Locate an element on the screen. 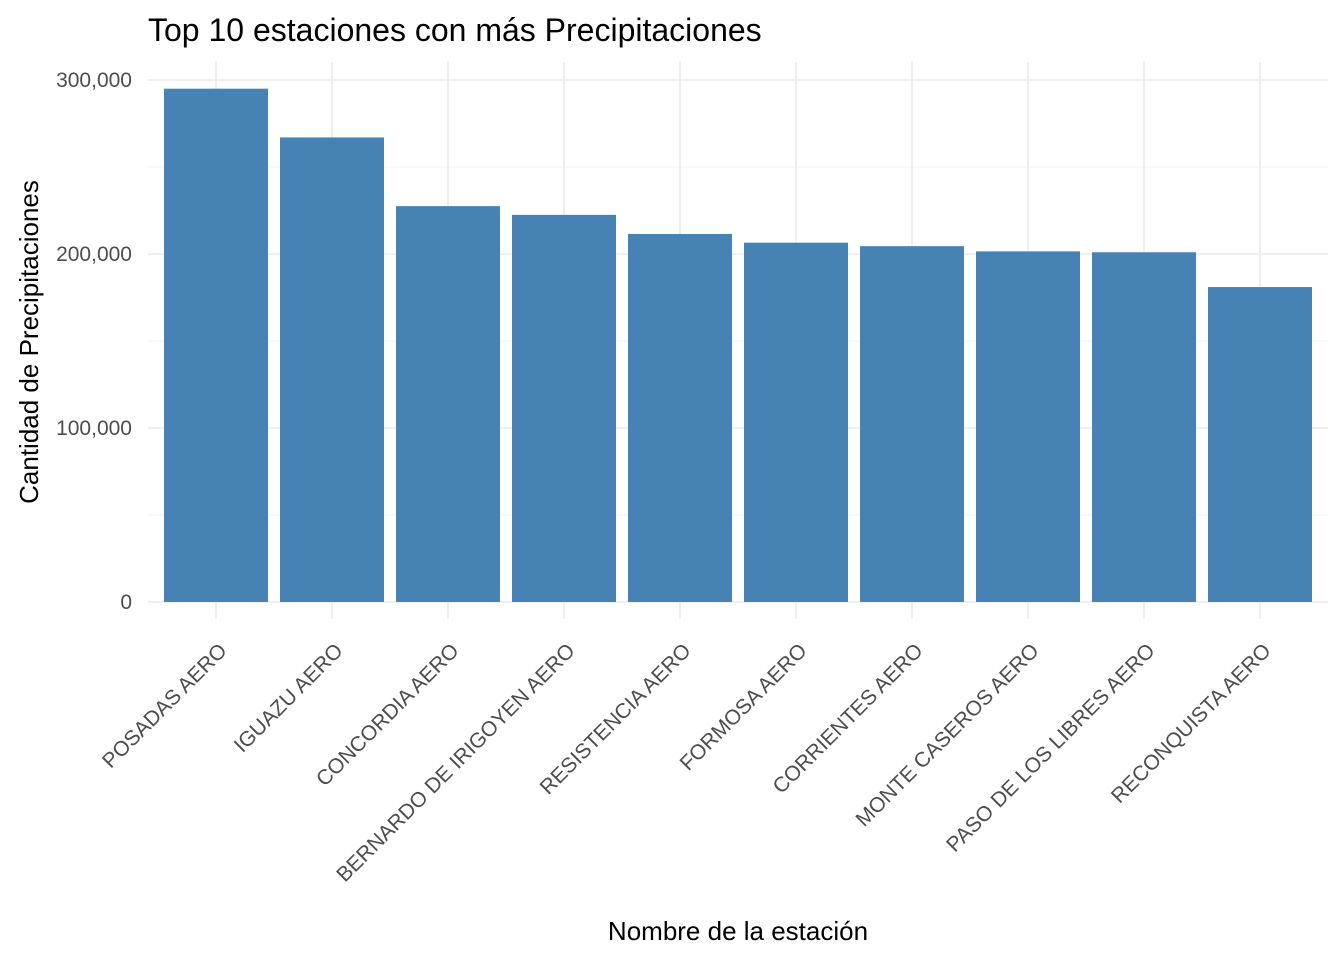 Image resolution: width=1344 pixels, height=960 pixels. x-tick-label: BERNARDO DE IRIGOYEN AERO is located at coordinates (455, 762).